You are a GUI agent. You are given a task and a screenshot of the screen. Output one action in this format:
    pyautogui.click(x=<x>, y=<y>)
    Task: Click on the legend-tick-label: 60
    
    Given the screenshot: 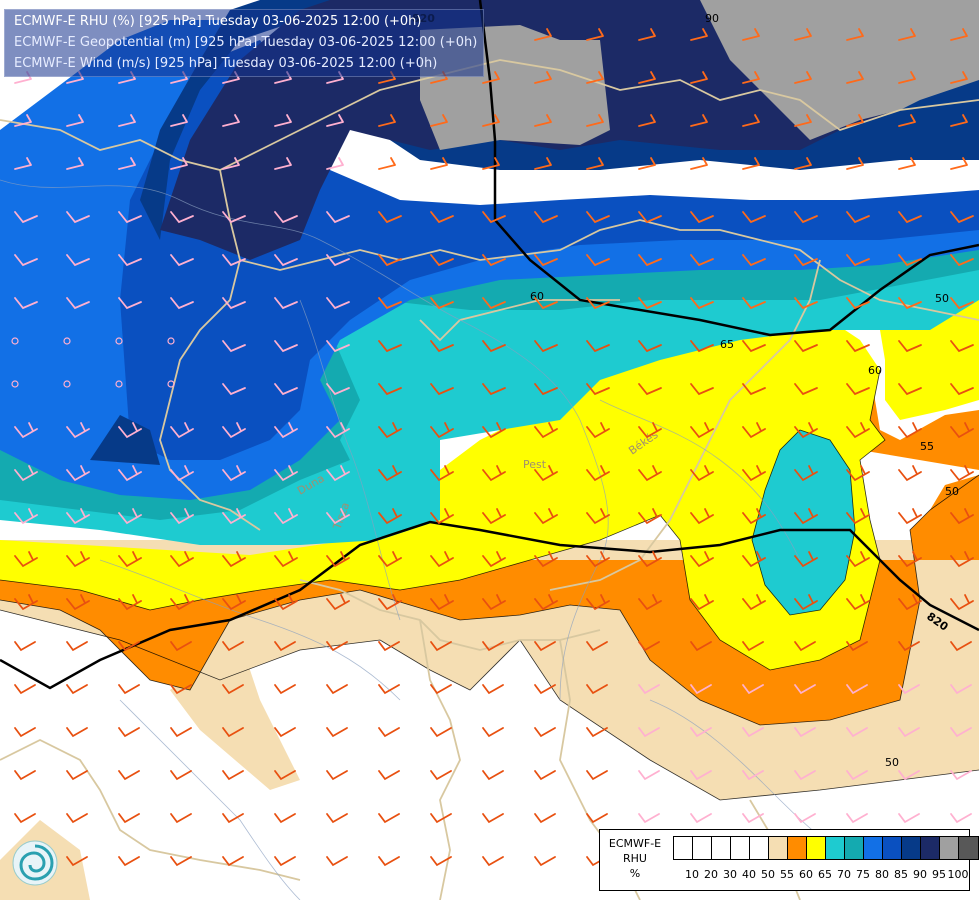 What is the action you would take?
    pyautogui.click(x=806, y=874)
    